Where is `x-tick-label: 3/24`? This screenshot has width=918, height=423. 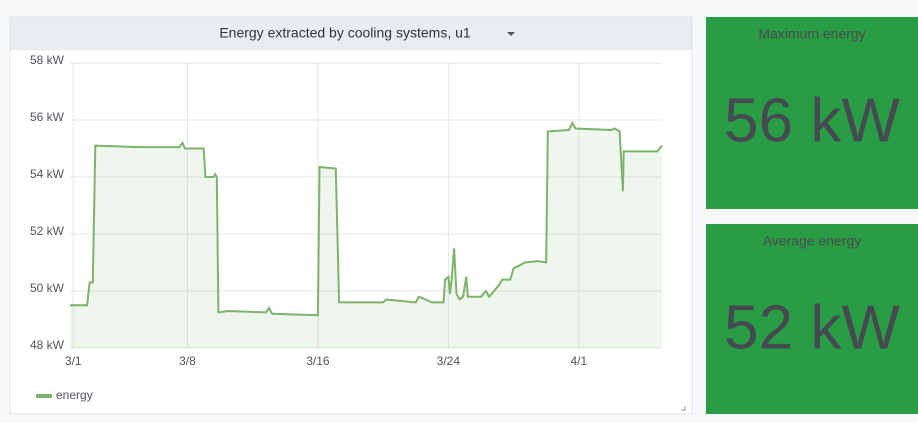 x-tick-label: 3/24 is located at coordinates (449, 361).